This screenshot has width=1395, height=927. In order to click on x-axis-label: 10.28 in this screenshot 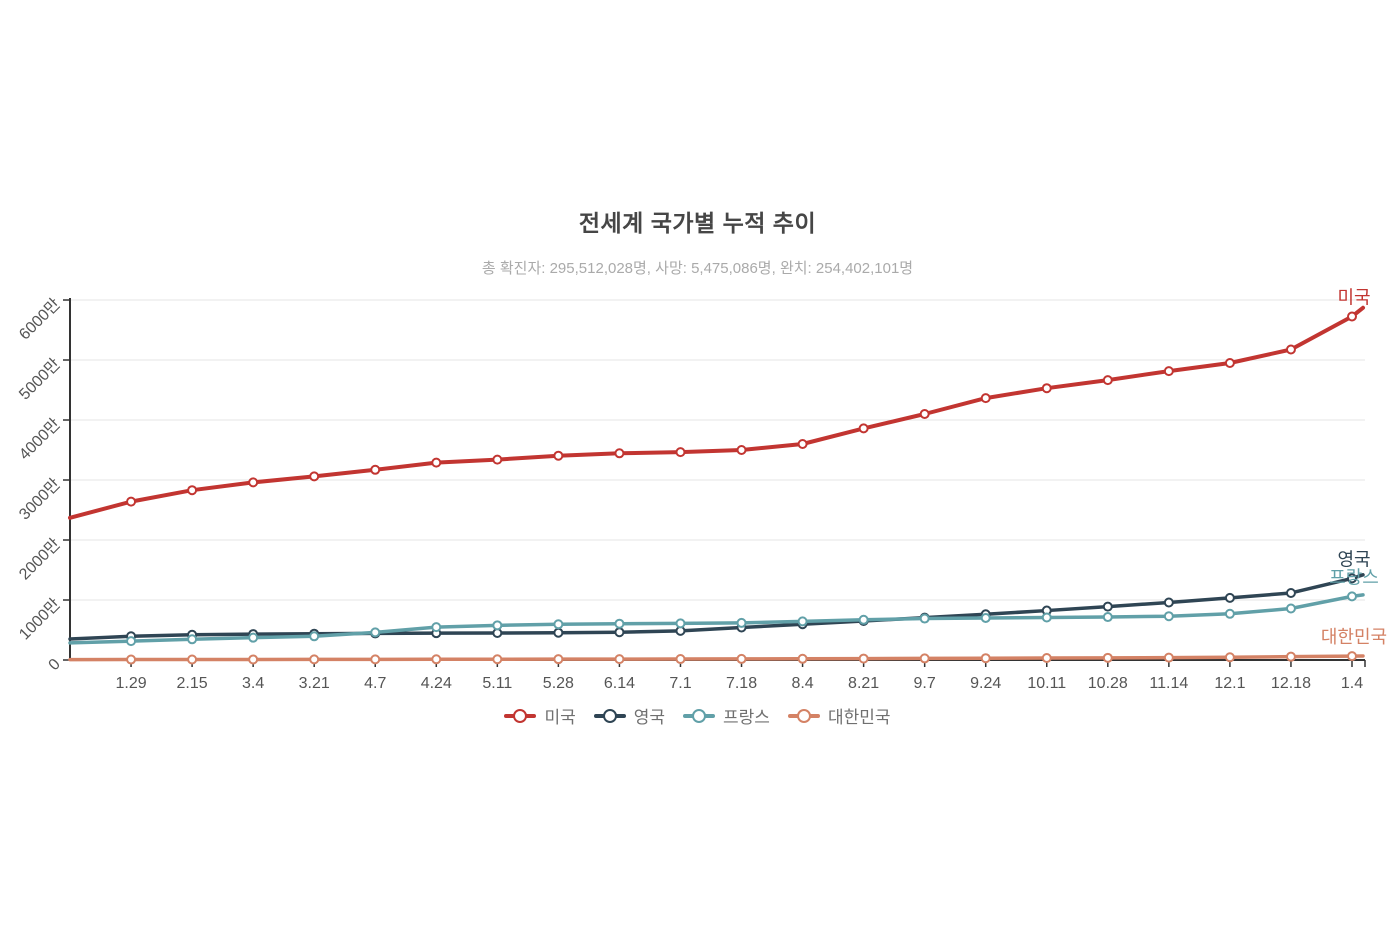, I will do `click(1108, 683)`.